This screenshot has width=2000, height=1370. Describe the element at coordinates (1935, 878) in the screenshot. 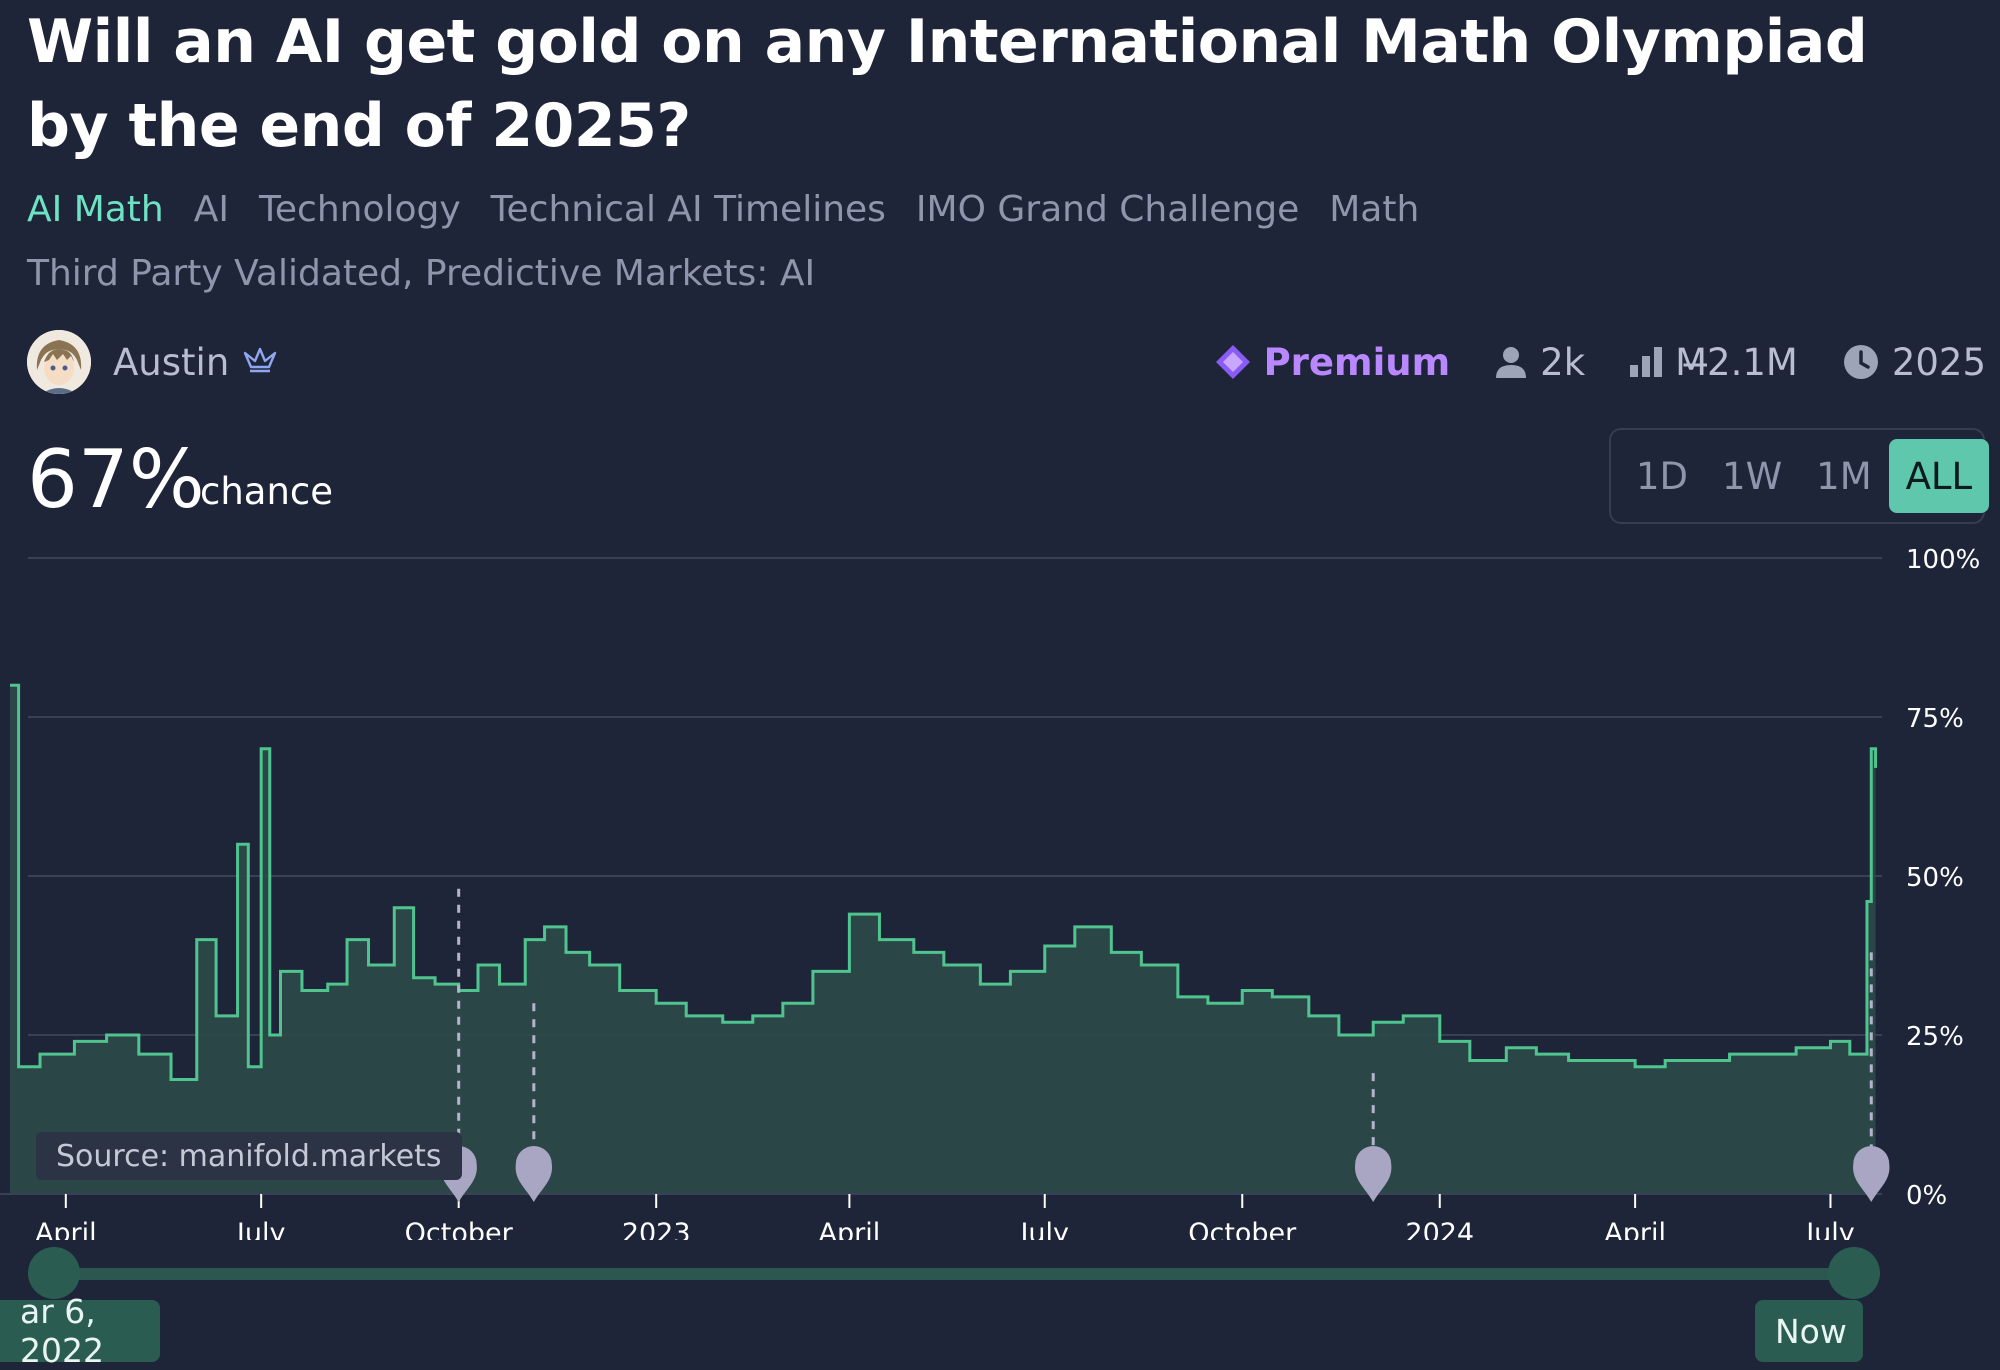

I see `y-tick-label: 50%` at that location.